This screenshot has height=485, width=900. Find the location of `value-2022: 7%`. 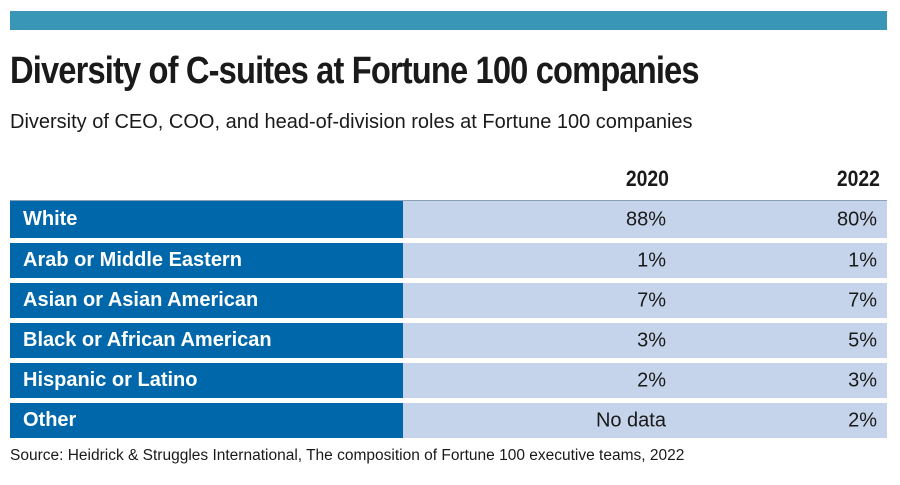

value-2022: 7% is located at coordinates (862, 300).